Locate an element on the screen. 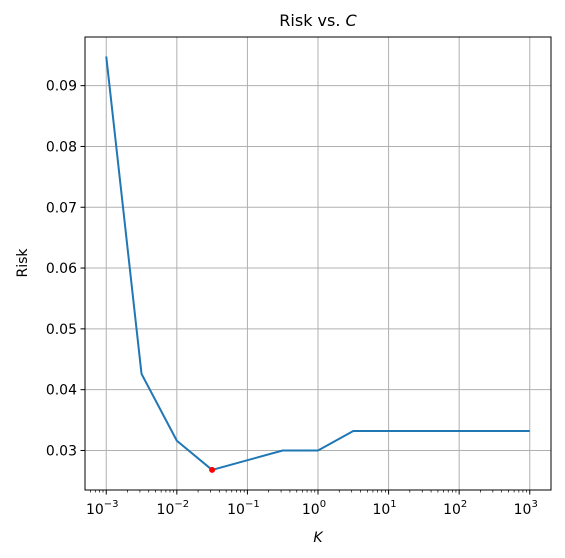  x-axis-ticks: 10⁻³ 10⁻² 10⁻¹ 10⁰ 10¹ 10² 10³ is located at coordinates (312, 504).